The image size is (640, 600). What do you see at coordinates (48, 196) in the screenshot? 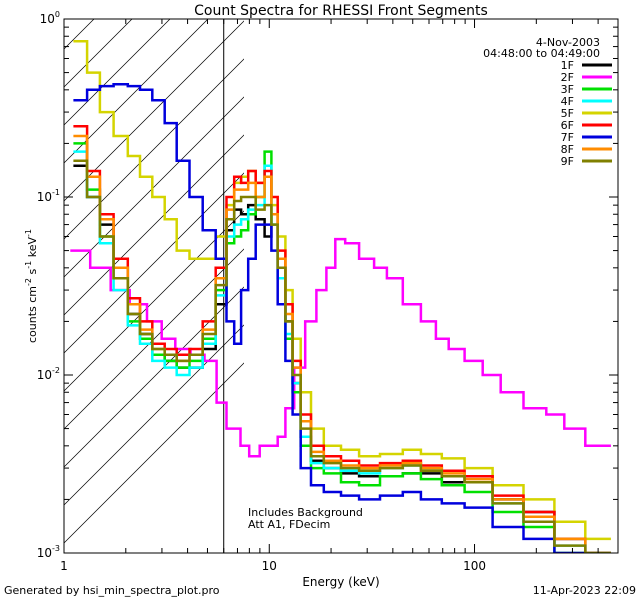
I see `y-tick-label: 10⁻¹` at bounding box center [48, 196].